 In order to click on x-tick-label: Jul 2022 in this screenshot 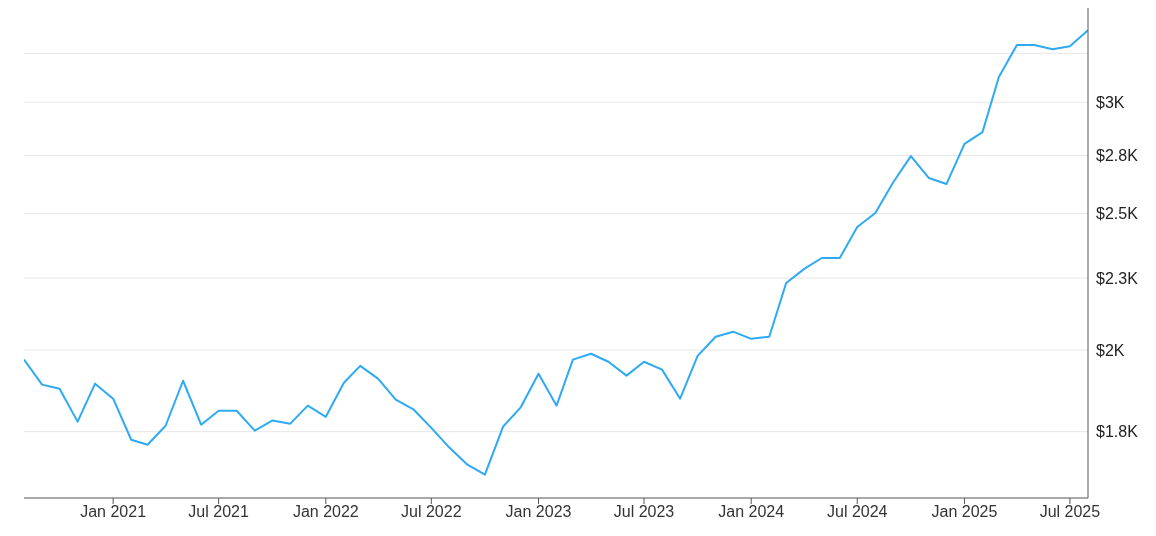, I will do `click(431, 512)`.